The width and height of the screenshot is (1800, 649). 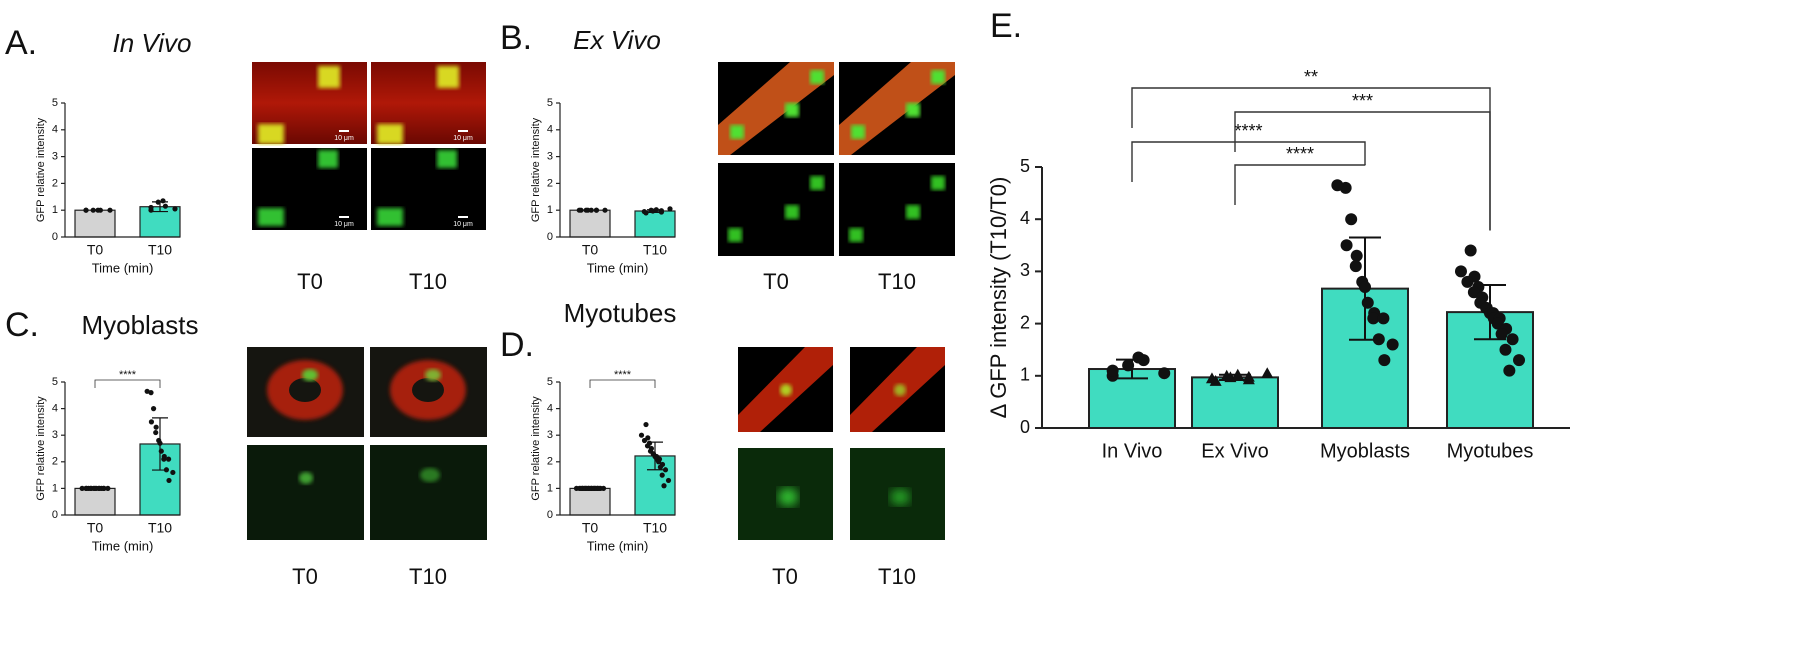 What do you see at coordinates (517, 345) in the screenshot?
I see `panel-label: D.` at bounding box center [517, 345].